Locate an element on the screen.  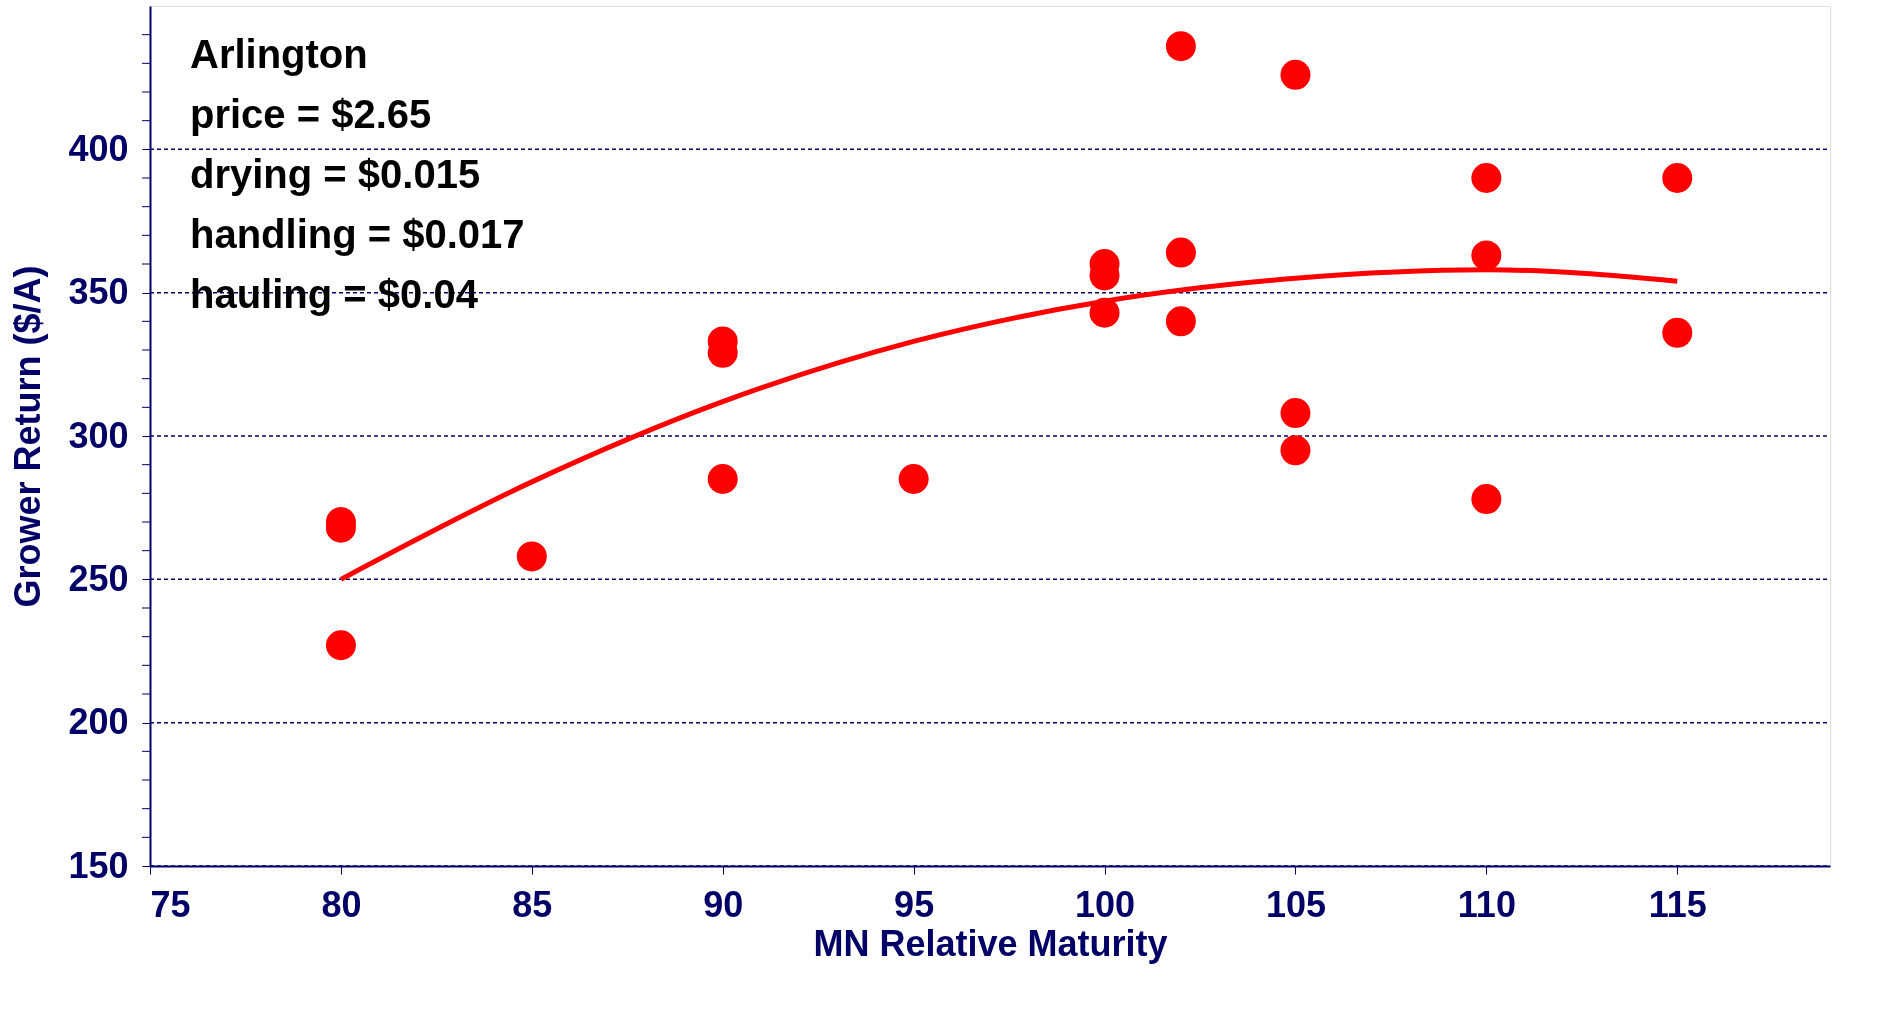
y-tick-label: 200 is located at coordinates (98, 722).